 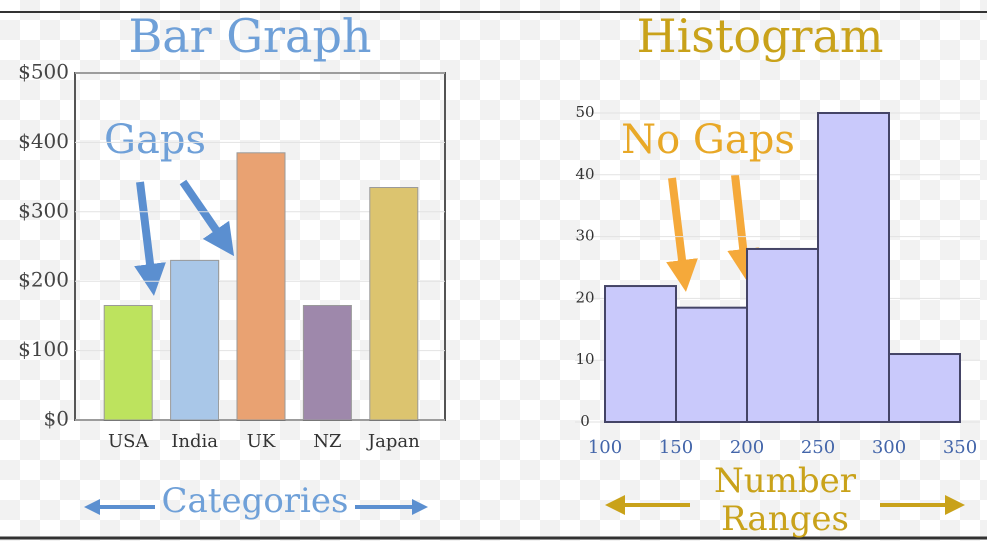 What do you see at coordinates (43, 349) in the screenshot?
I see `y-tick-label: $100` at bounding box center [43, 349].